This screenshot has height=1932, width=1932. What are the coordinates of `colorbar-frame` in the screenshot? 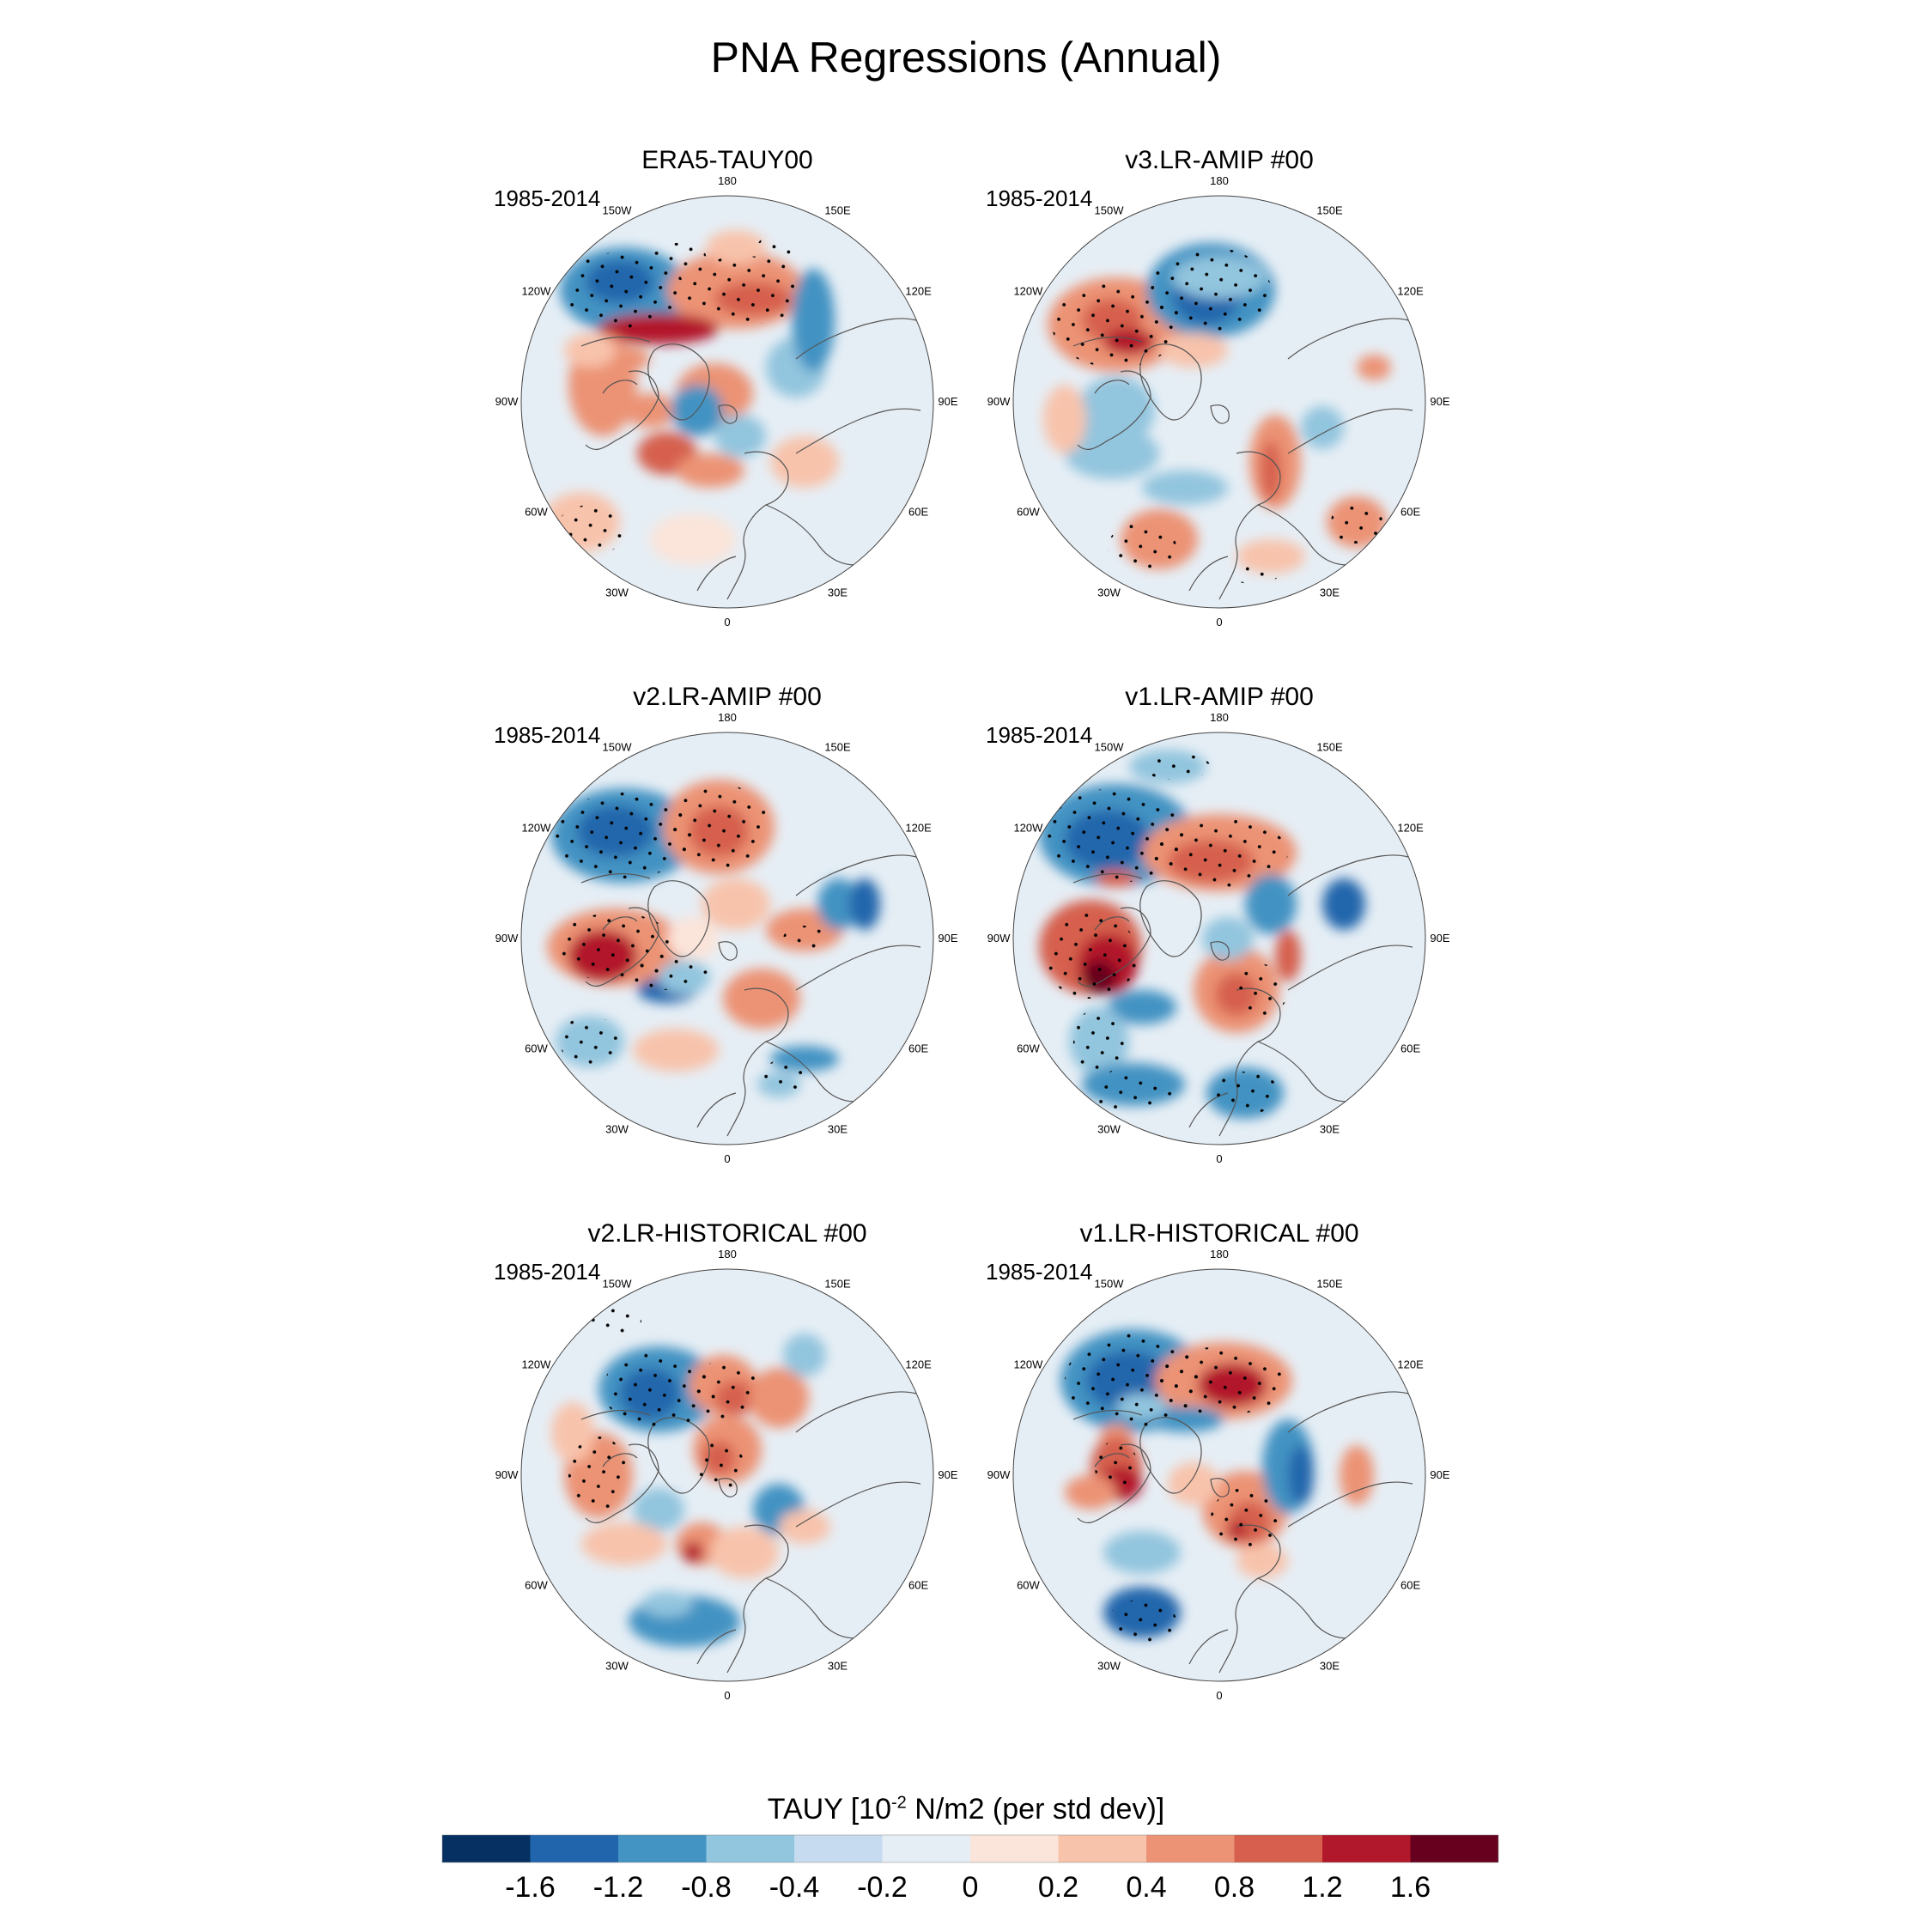 It's located at (970, 1849).